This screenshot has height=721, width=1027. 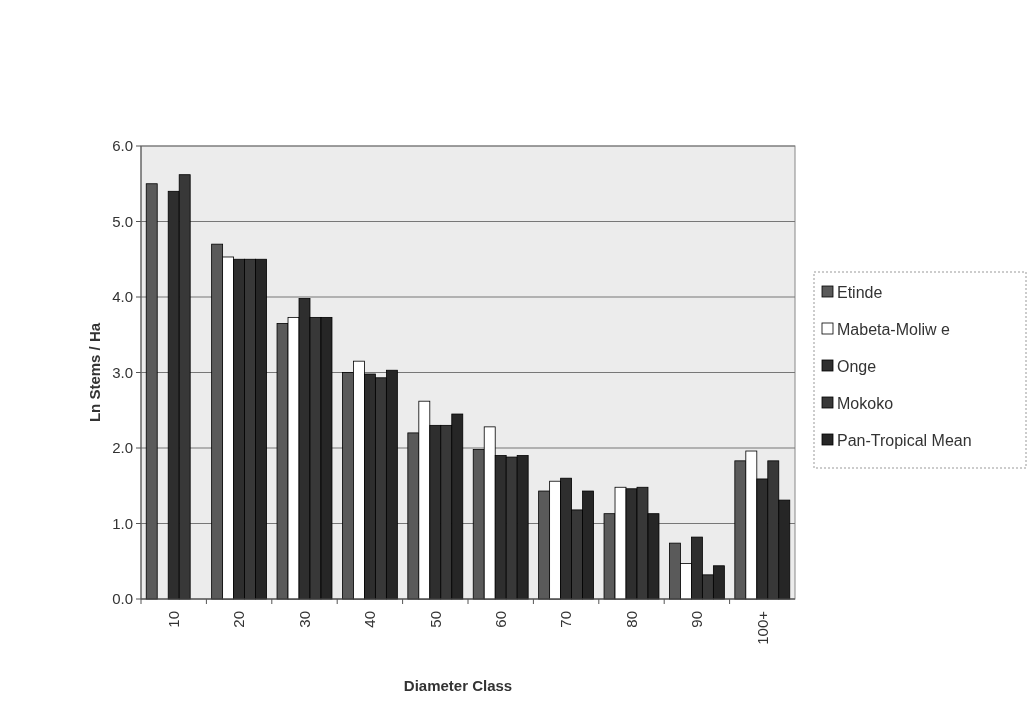 What do you see at coordinates (122, 599) in the screenshot?
I see `y-tick-label: 0.0` at bounding box center [122, 599].